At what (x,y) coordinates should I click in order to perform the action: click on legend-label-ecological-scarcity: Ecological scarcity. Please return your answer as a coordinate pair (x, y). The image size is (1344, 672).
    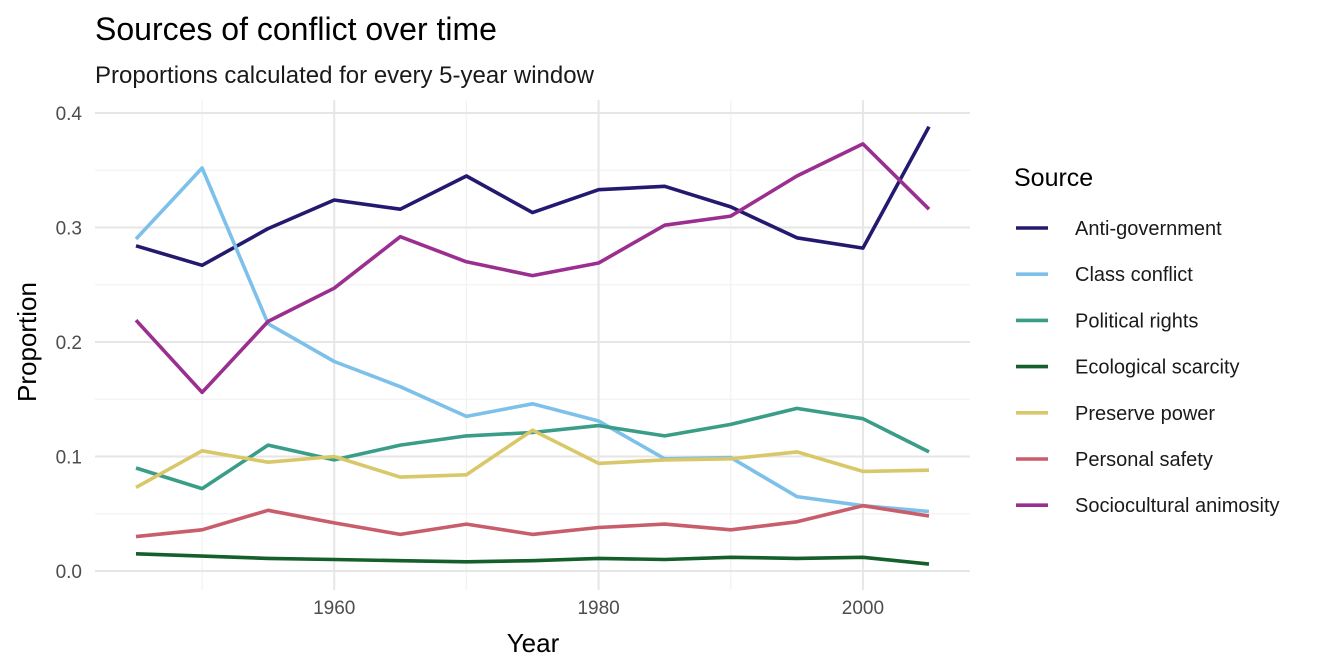
    Looking at the image, I should click on (1157, 368).